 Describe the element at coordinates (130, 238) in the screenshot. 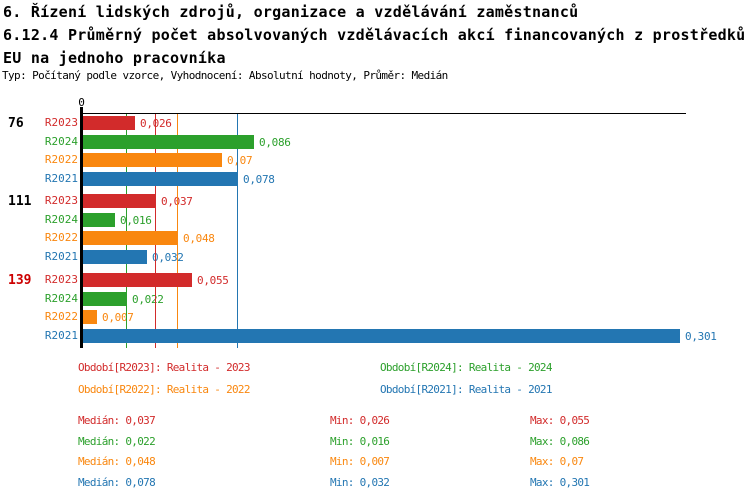

I see `bar-111-r2022` at that location.